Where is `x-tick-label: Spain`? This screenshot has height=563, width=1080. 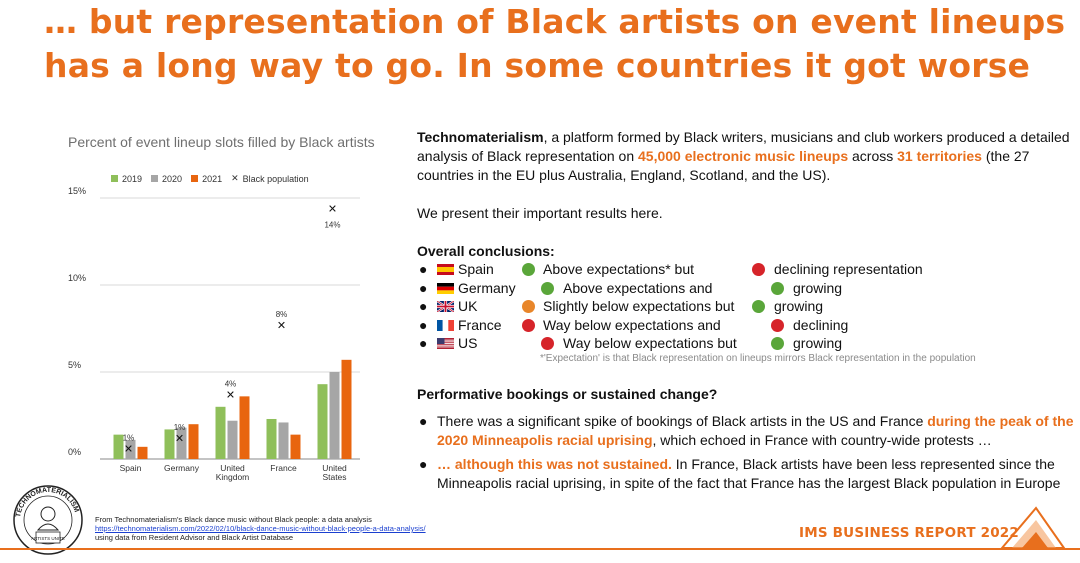
x-tick-label: Spain is located at coordinates (131, 468).